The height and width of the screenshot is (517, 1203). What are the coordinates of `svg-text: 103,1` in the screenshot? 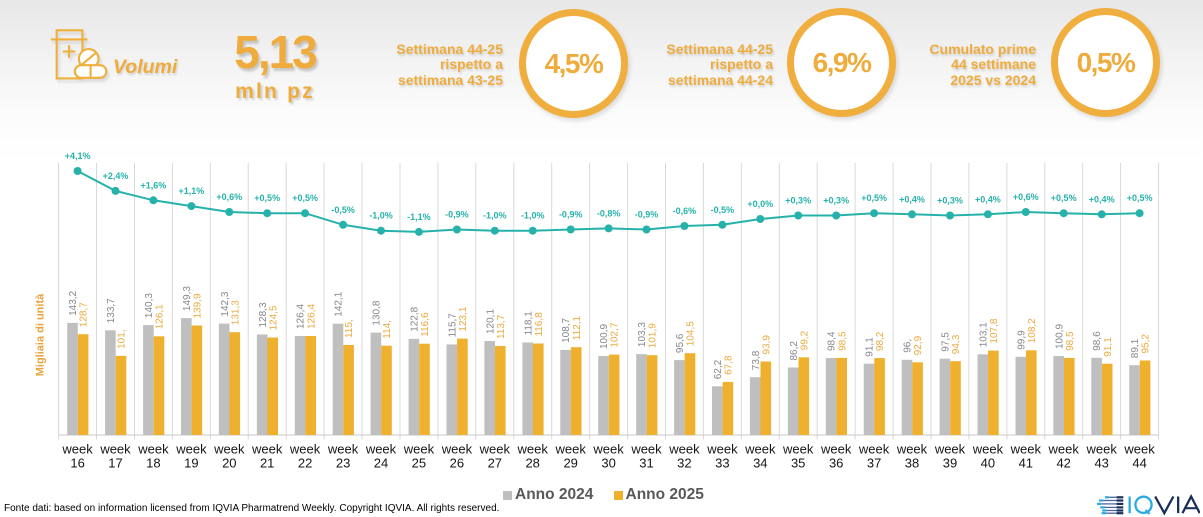 It's located at (983, 334).